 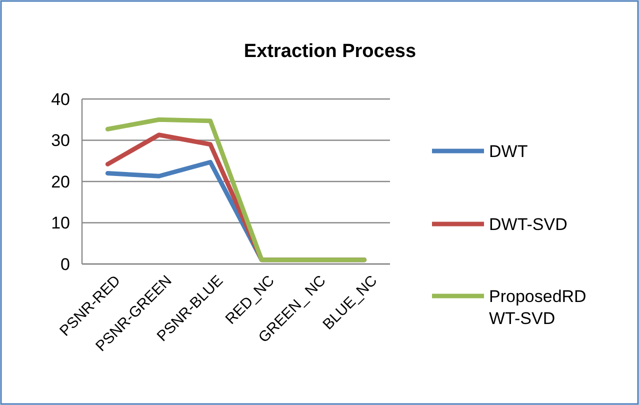 What do you see at coordinates (60, 140) in the screenshot?
I see `y-tick-label: 30` at bounding box center [60, 140].